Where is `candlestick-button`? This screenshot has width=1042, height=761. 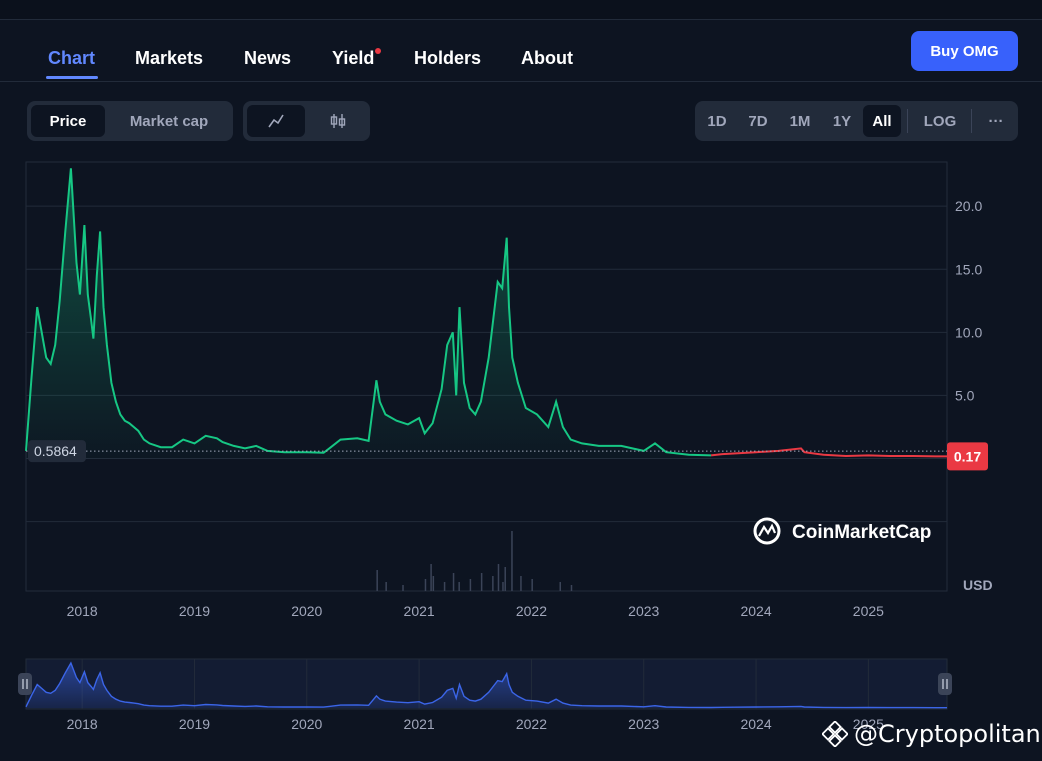 candlestick-button is located at coordinates (337, 121).